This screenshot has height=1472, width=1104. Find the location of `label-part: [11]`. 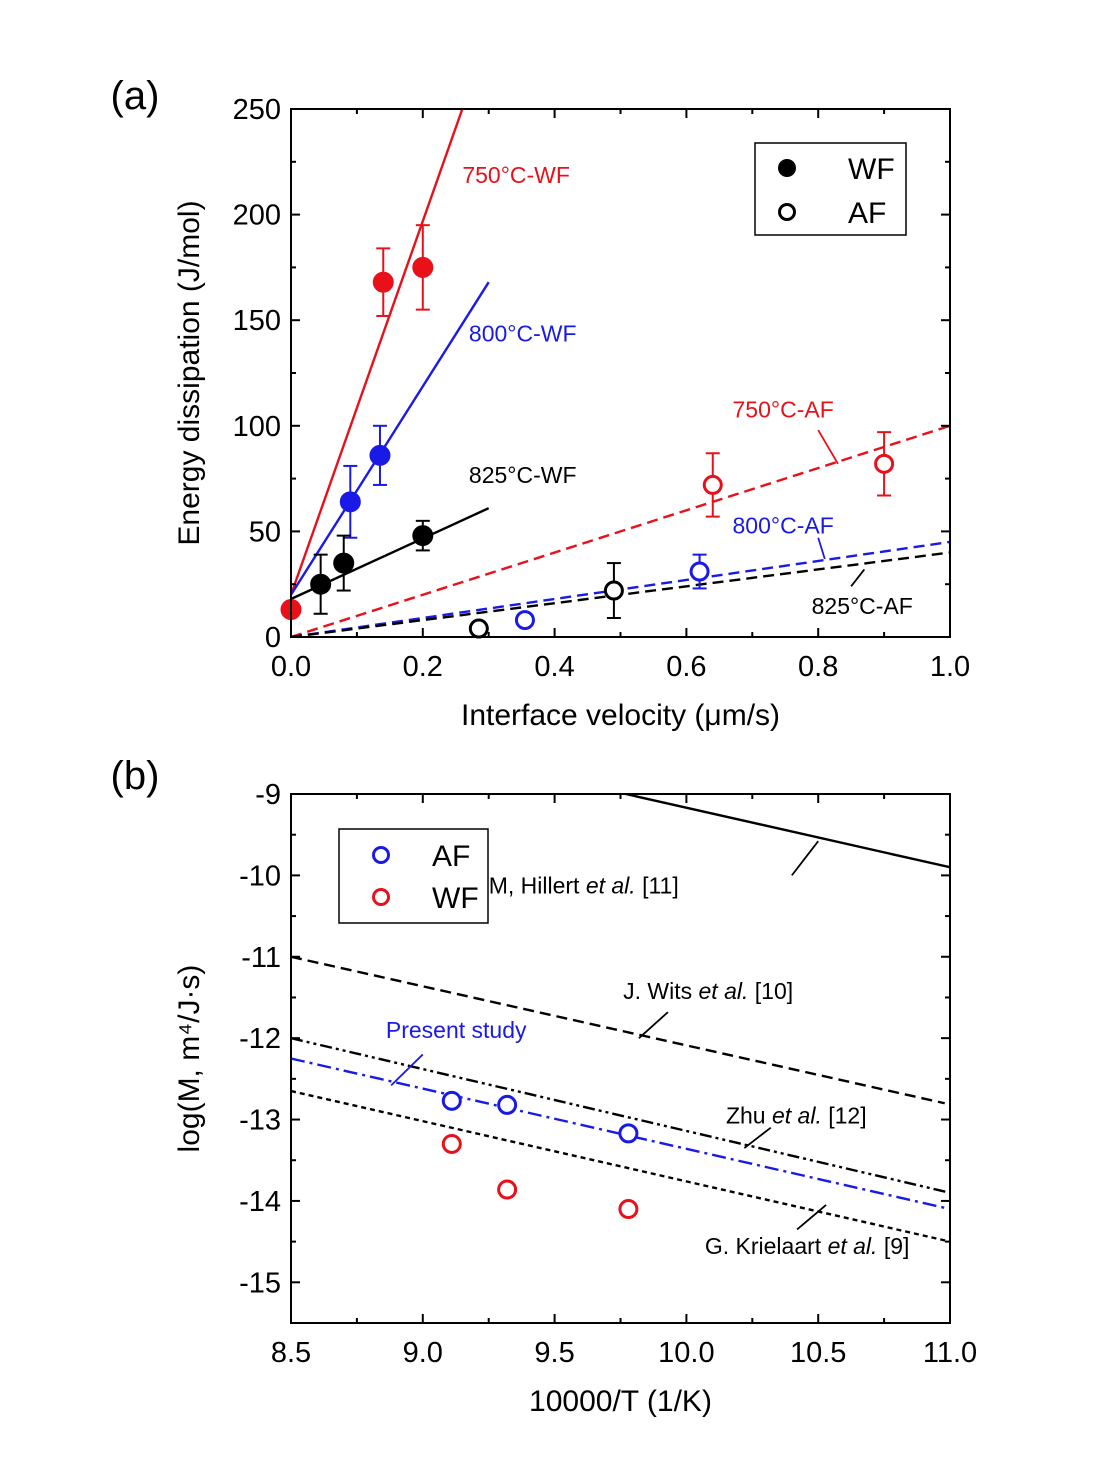

label-part: [11] is located at coordinates (657, 885).